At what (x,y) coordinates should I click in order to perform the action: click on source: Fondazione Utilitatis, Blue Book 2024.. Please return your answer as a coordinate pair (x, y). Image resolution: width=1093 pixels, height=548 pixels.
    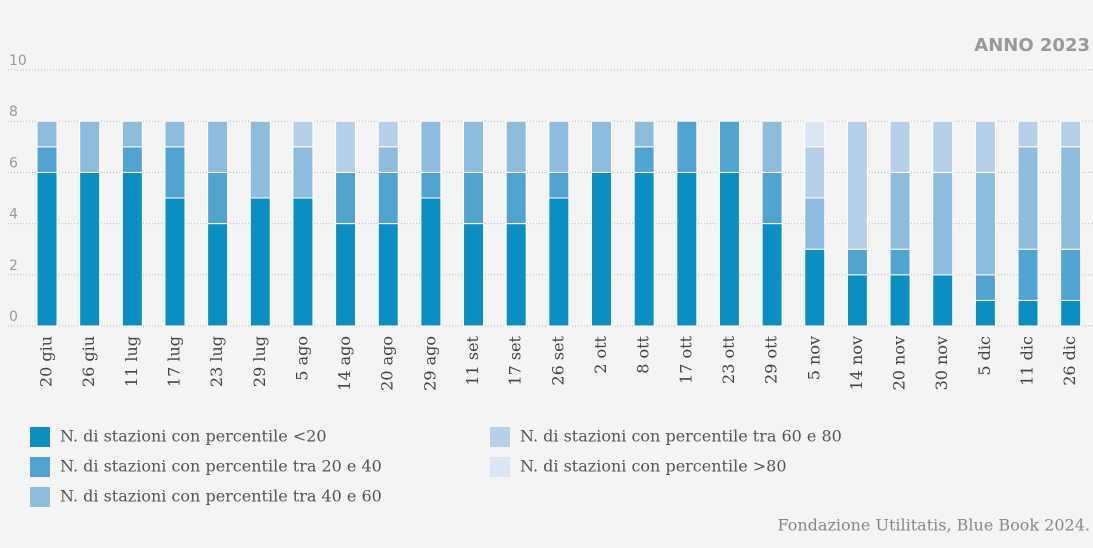
    Looking at the image, I should click on (934, 525).